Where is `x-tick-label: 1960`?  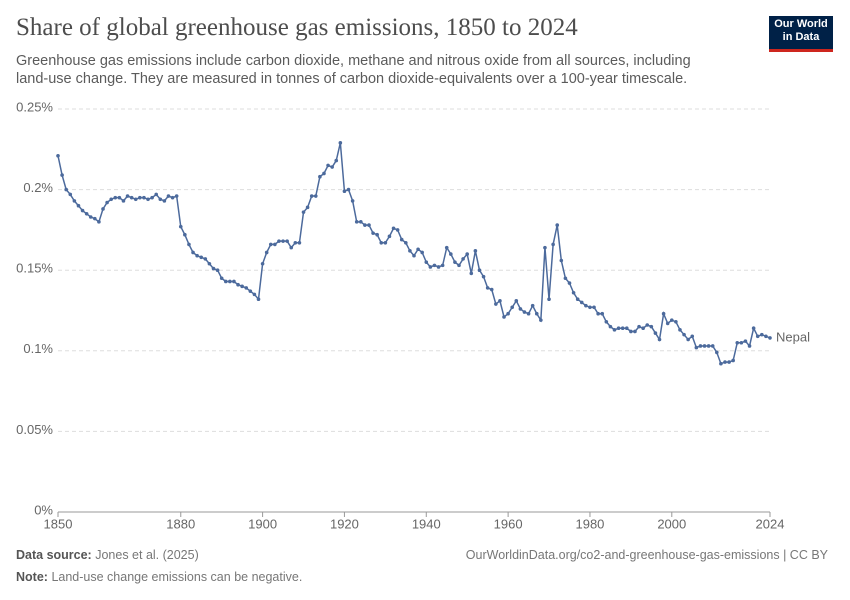 x-tick-label: 1960 is located at coordinates (508, 523).